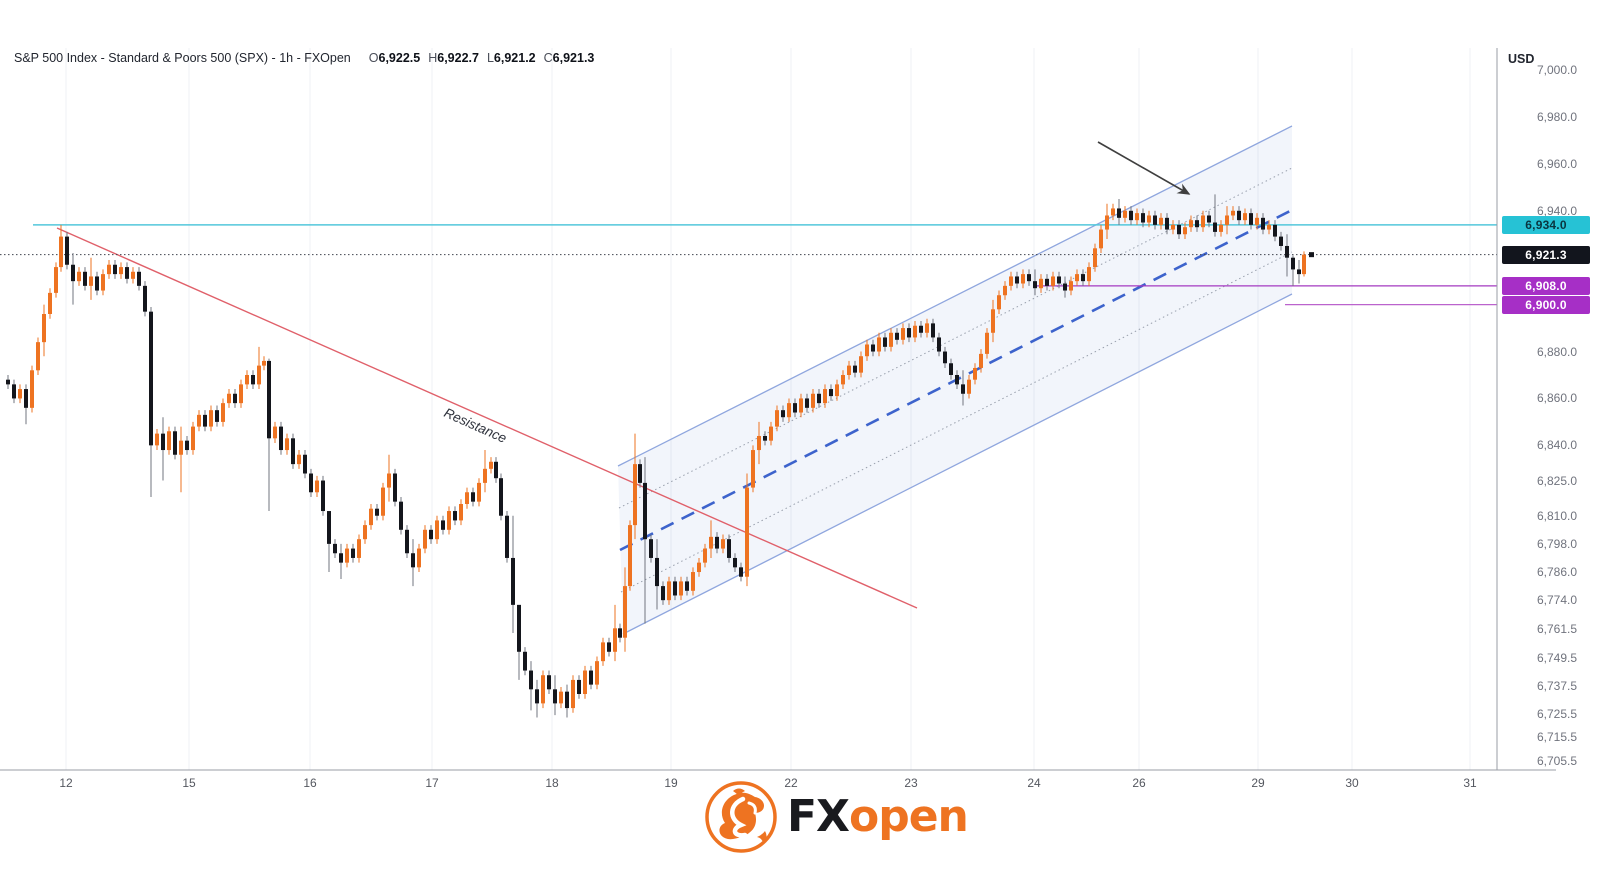 The image size is (1600, 879). Describe the element at coordinates (791, 783) in the screenshot. I see `time-axis-label: 22` at that location.